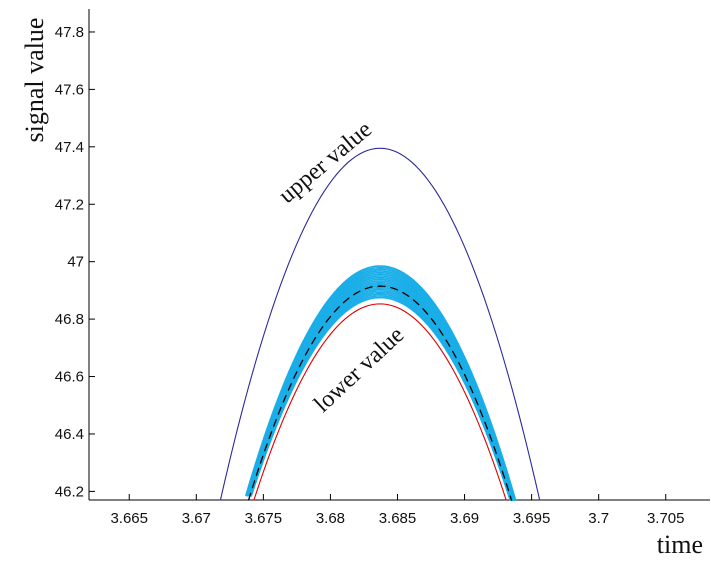 Image resolution: width=711 pixels, height=563 pixels. I want to click on y-tick-label: 46.6, so click(69, 377).